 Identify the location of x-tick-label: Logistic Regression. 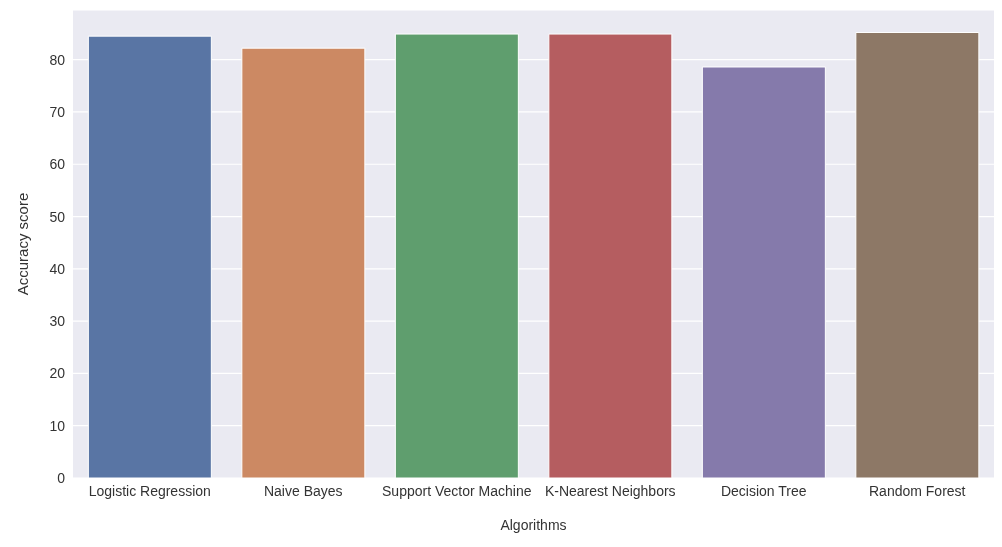
(149, 490).